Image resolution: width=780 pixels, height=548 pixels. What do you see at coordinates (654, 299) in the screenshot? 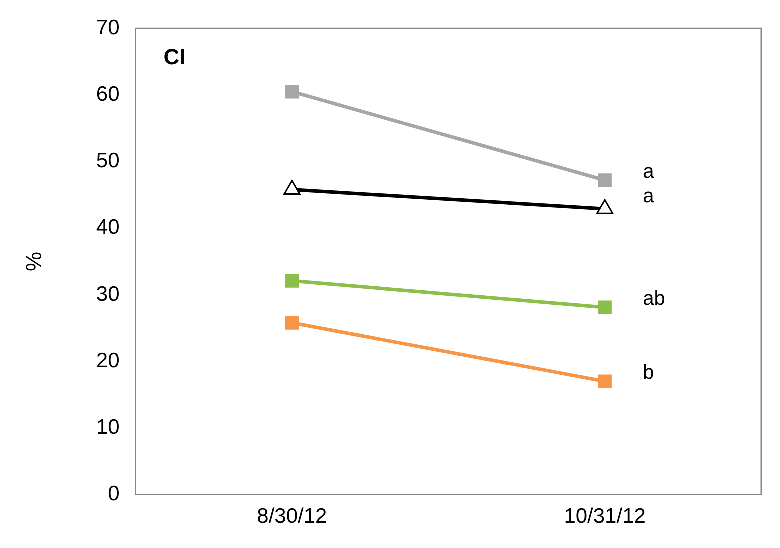
I see `annotation: ab` at bounding box center [654, 299].